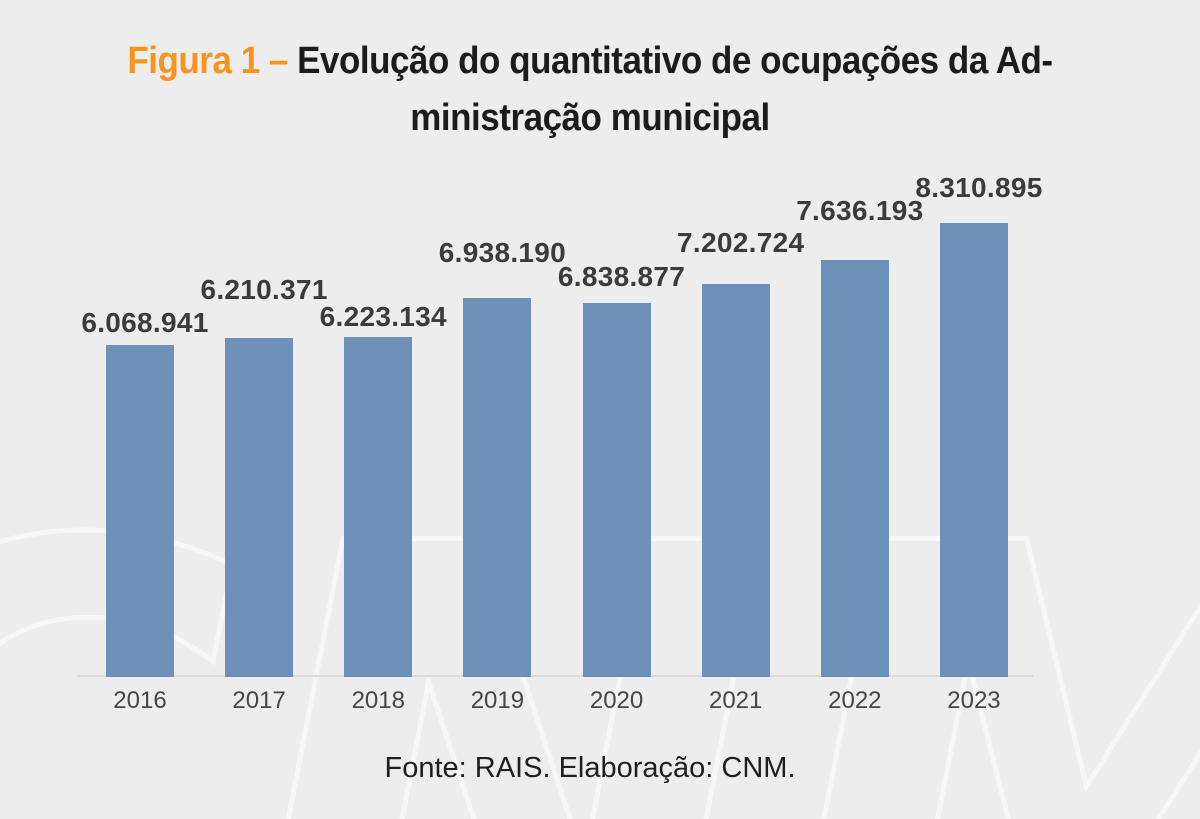 The image size is (1200, 819). Describe the element at coordinates (973, 450) in the screenshot. I see `bar-2023` at that location.